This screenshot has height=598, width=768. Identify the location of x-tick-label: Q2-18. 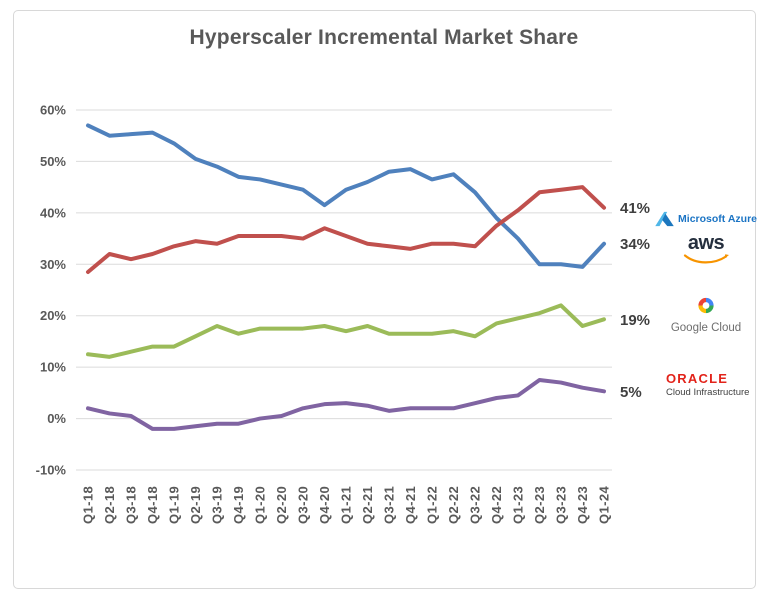
(109, 505).